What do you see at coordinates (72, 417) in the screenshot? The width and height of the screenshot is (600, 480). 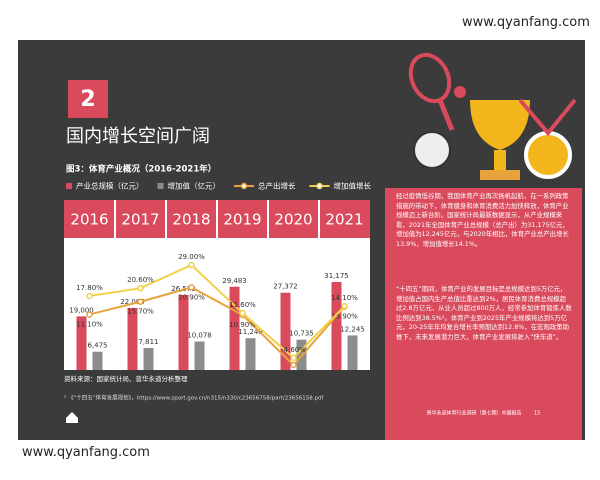 I see `home-icon` at bounding box center [72, 417].